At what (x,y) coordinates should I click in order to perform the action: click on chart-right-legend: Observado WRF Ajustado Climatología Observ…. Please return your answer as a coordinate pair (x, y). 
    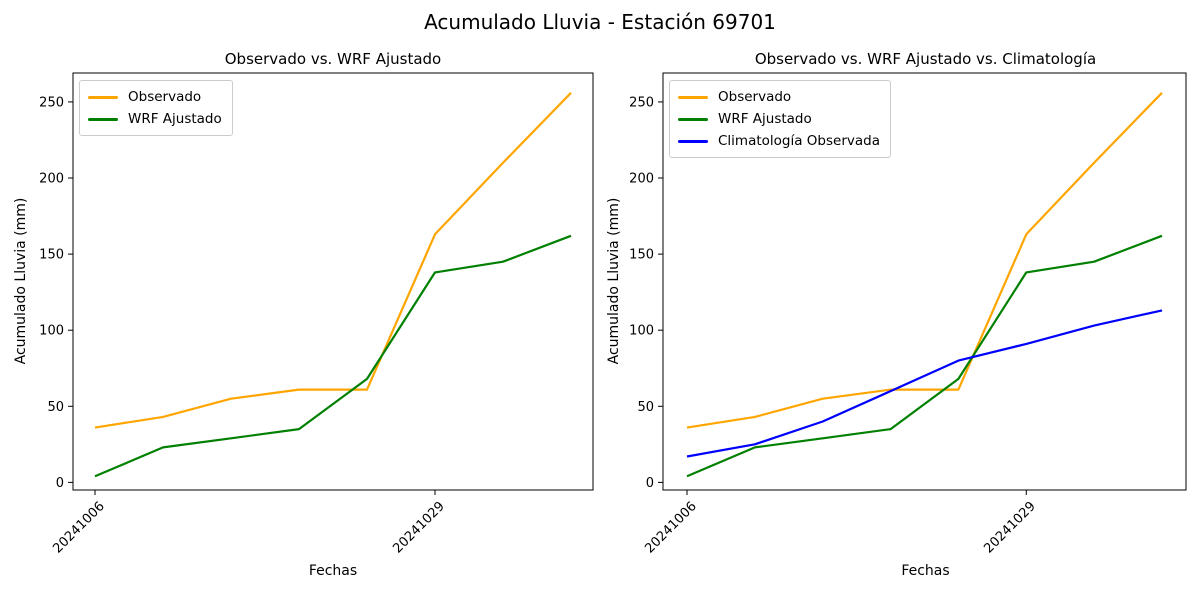
    Looking at the image, I should click on (780, 119).